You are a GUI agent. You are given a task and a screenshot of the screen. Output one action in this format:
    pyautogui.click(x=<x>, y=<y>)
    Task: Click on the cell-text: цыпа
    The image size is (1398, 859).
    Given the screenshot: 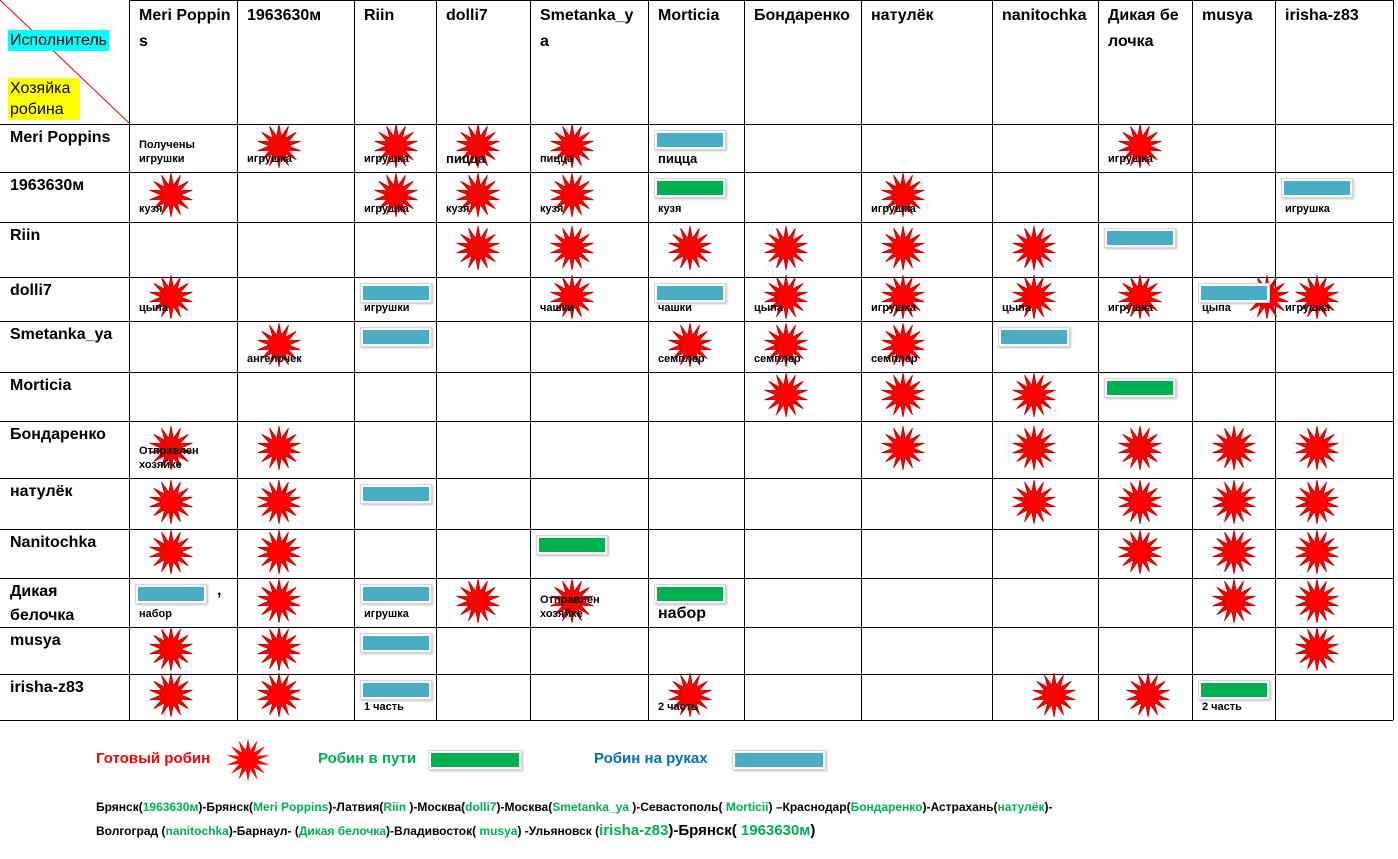 What is the action you would take?
    pyautogui.click(x=1216, y=308)
    